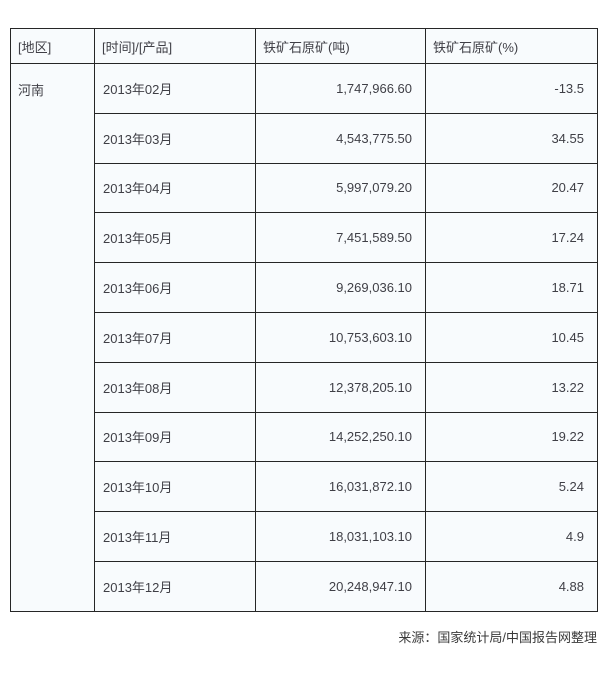  Describe the element at coordinates (511, 437) in the screenshot. I see `pct-cell: 19.22` at that location.